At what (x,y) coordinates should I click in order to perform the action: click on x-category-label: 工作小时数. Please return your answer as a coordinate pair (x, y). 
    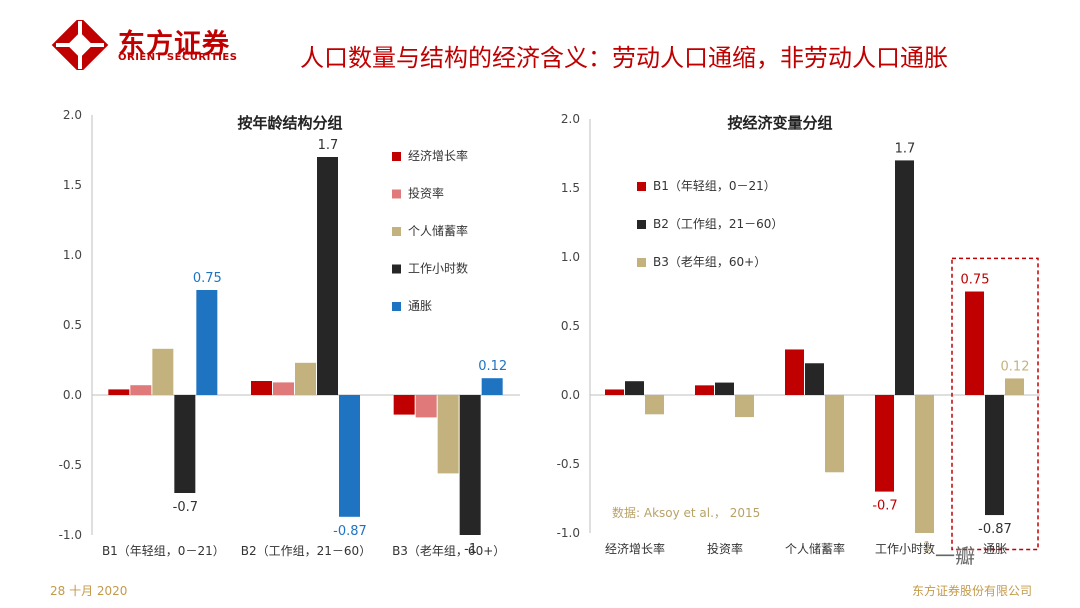
    Looking at the image, I should click on (905, 548).